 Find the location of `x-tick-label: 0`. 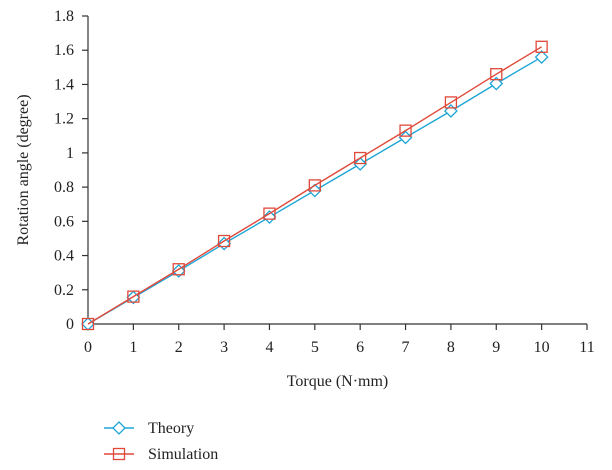

x-tick-label: 0 is located at coordinates (88, 347).